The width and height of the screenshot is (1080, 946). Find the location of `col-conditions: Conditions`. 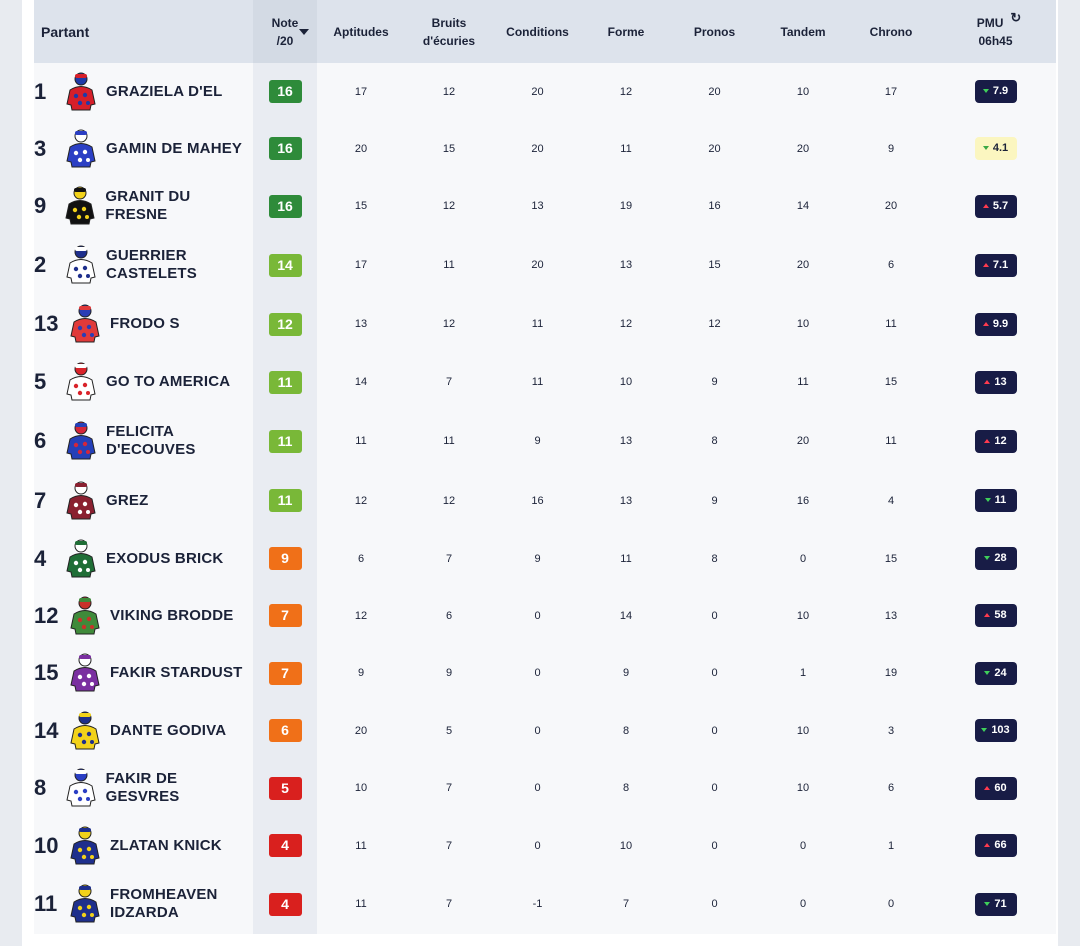

col-conditions: Conditions is located at coordinates (537, 31).